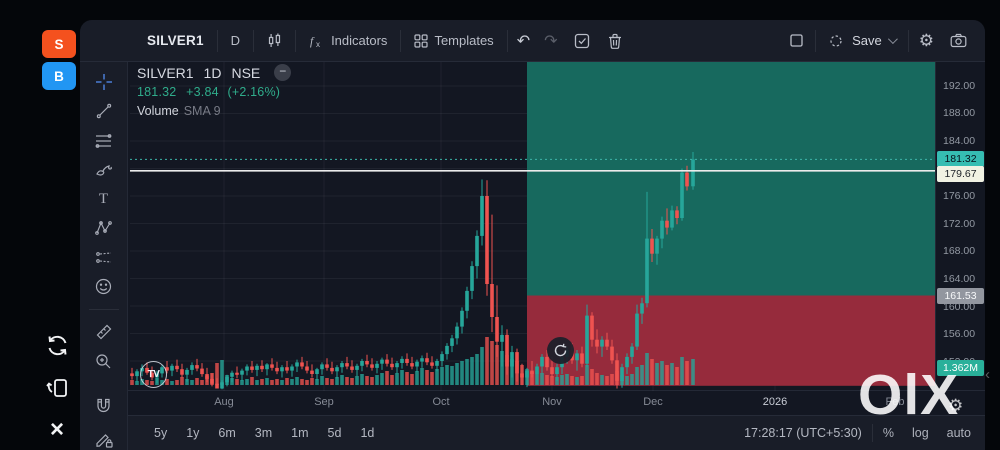  Describe the element at coordinates (193, 433) in the screenshot. I see `range-button-1y: 1y` at that location.